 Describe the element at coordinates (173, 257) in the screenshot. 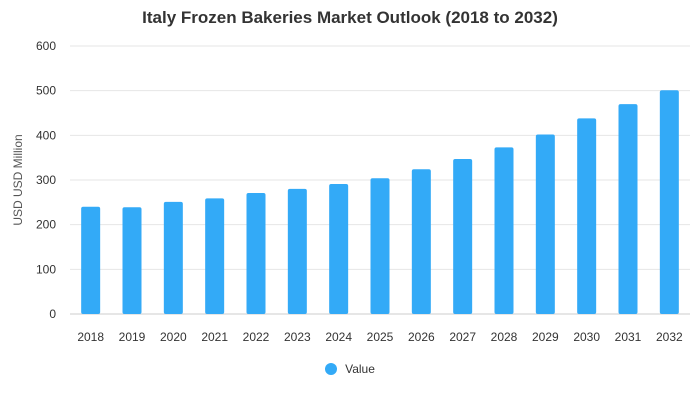

I see `bar-2020` at that location.